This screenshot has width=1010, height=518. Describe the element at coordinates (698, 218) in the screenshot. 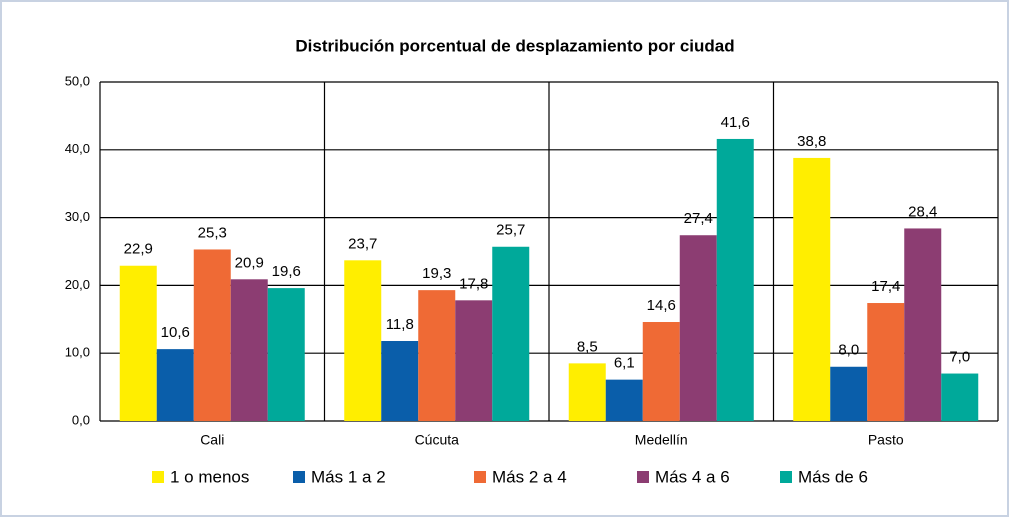

I see `value-label: 27,4` at that location.